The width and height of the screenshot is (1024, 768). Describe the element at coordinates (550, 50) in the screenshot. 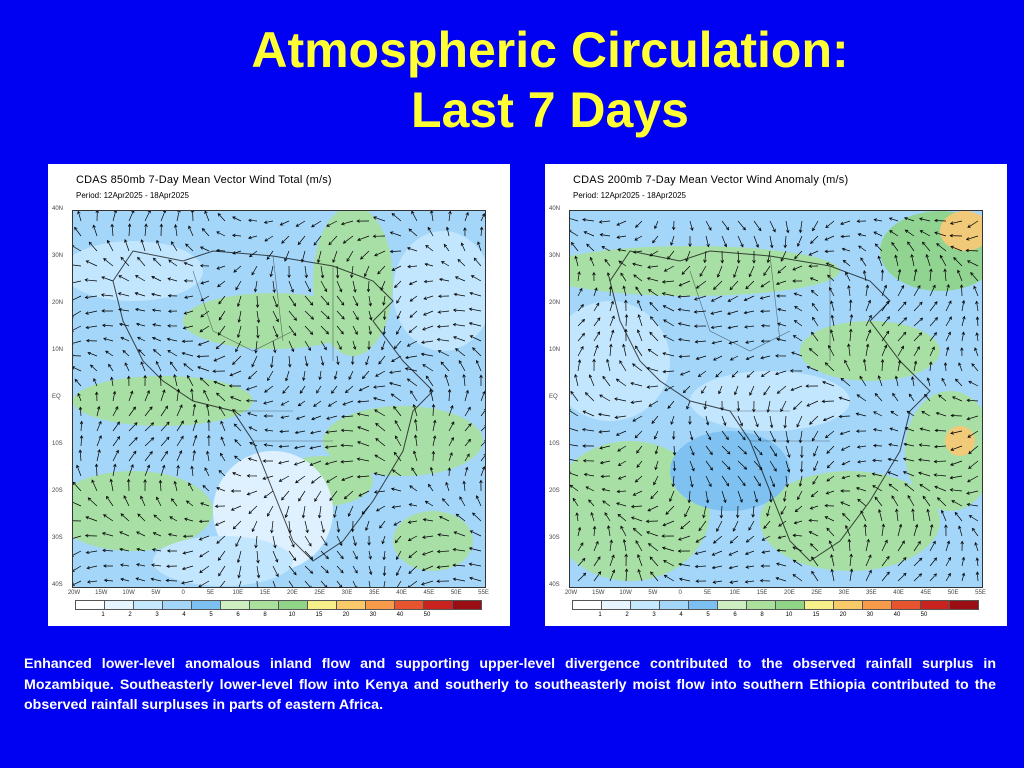

I see `title-line-1: Atmospheric Circulation:` at that location.